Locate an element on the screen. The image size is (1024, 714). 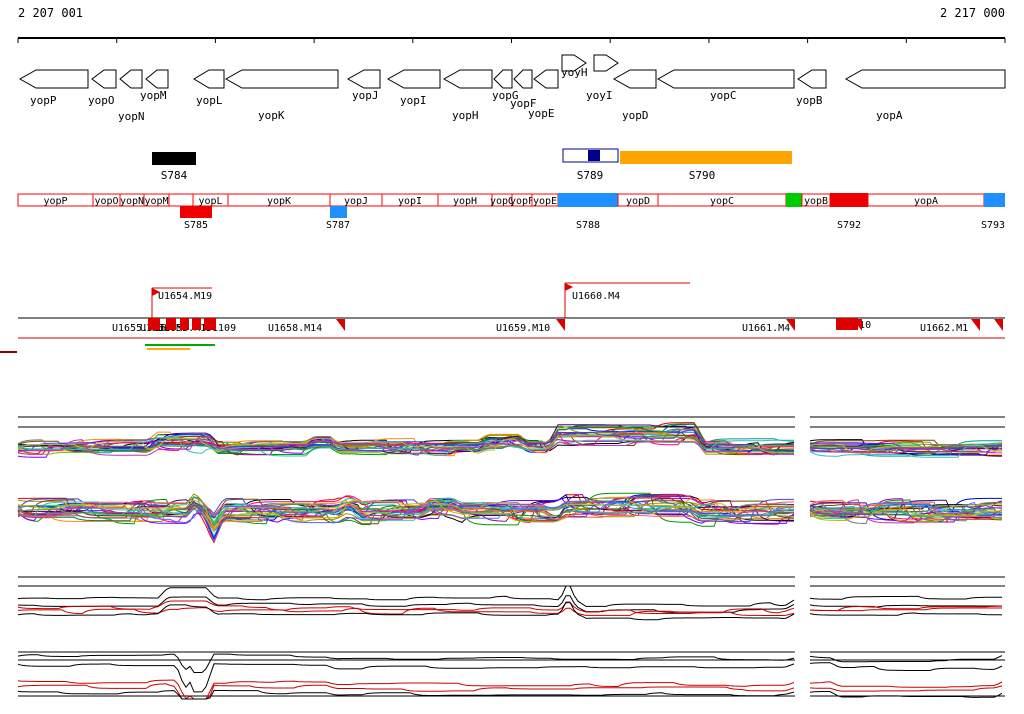
feature-block-S790 is located at coordinates (706, 157).